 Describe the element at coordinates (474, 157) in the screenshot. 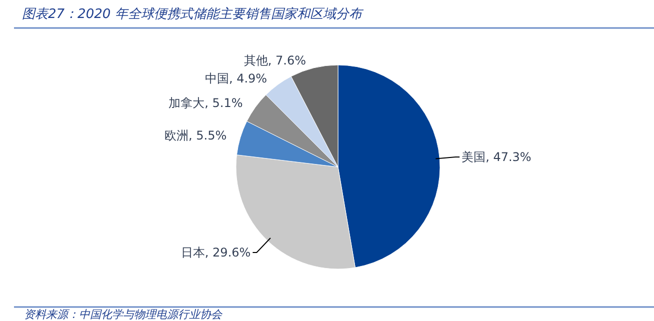

I see `slice-label: 美国` at that location.